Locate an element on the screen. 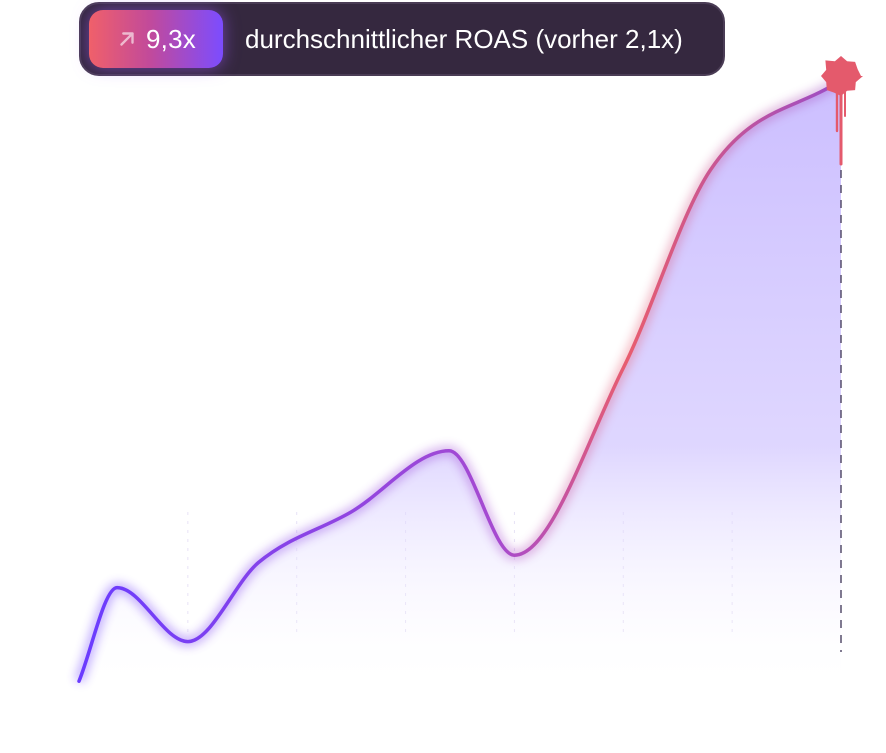 The width and height of the screenshot is (886, 753). roas-value: 9,3x is located at coordinates (171, 38).